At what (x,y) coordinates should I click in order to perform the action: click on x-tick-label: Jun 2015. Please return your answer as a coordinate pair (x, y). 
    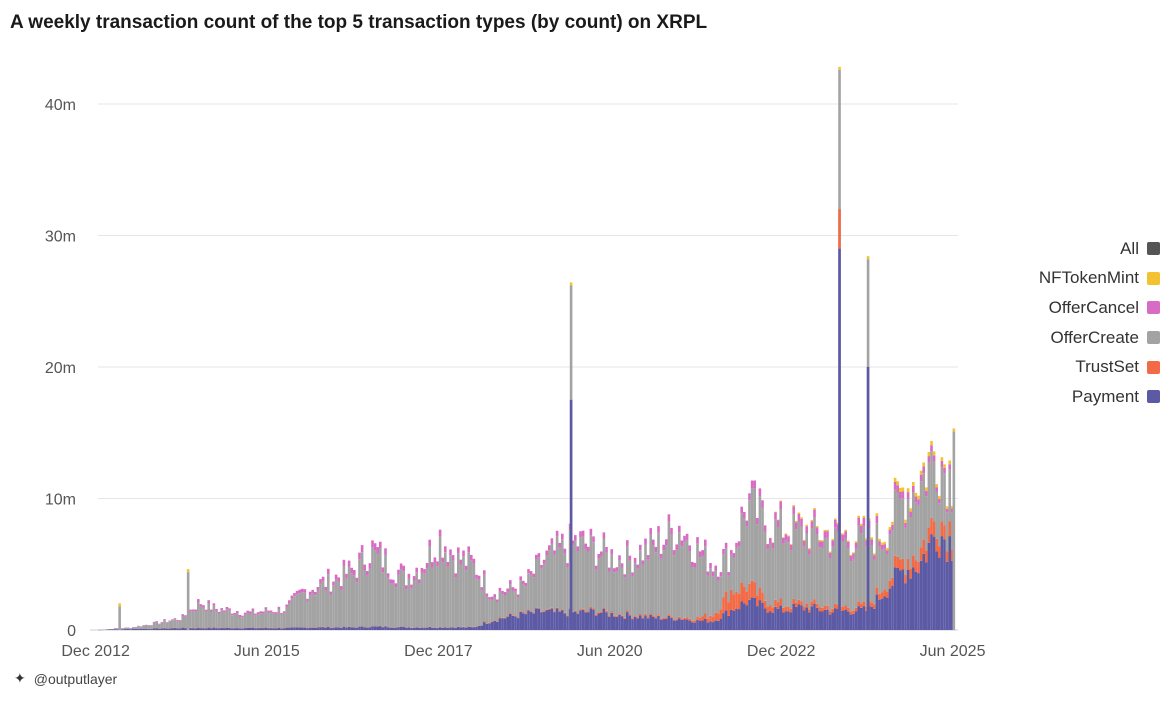
    Looking at the image, I should click on (267, 651).